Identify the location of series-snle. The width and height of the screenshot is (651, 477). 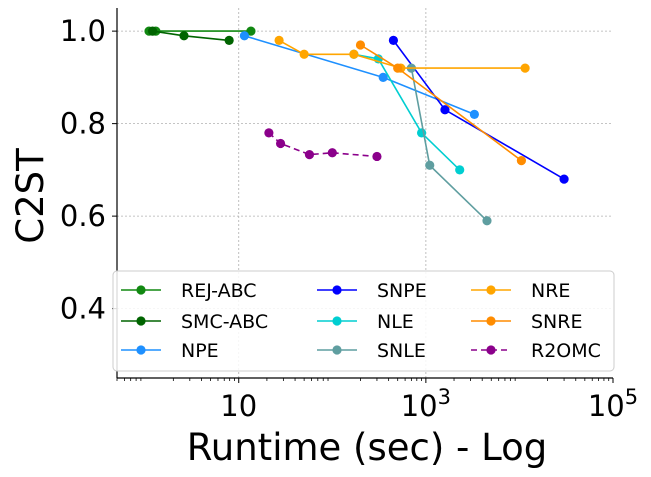
(449, 144).